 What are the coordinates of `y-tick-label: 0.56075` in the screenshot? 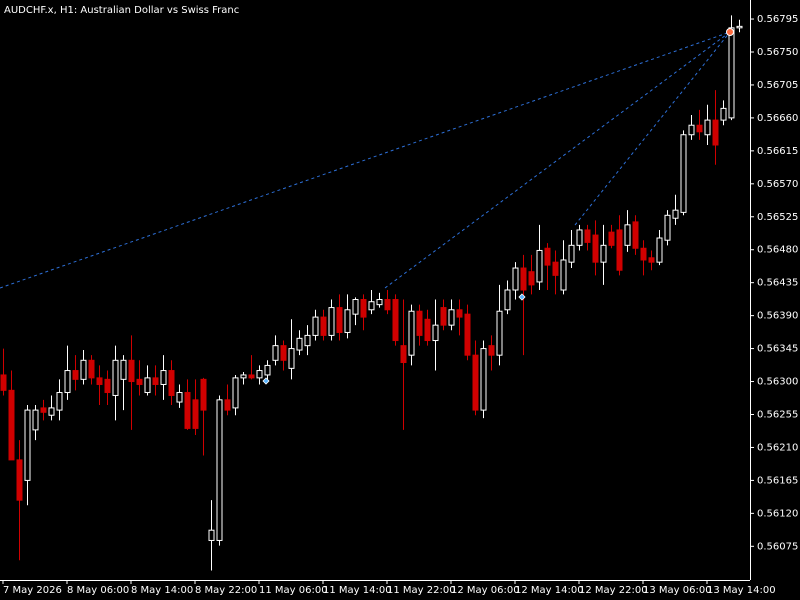 It's located at (777, 546).